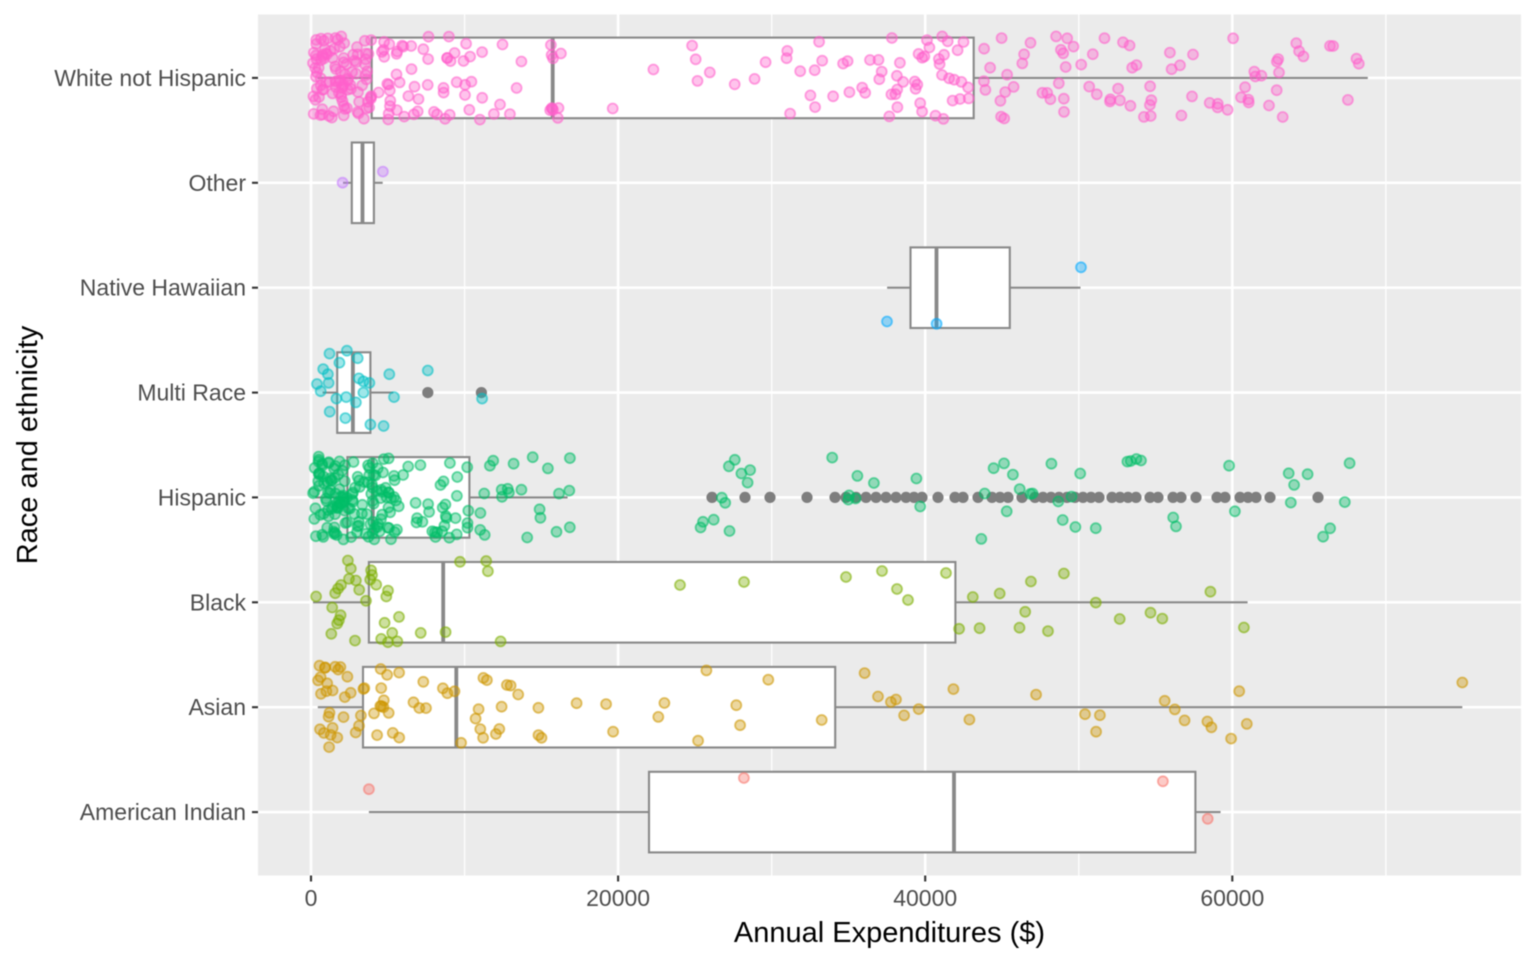 The image size is (1536, 965). I want to click on svg-text: 0, so click(311, 898).